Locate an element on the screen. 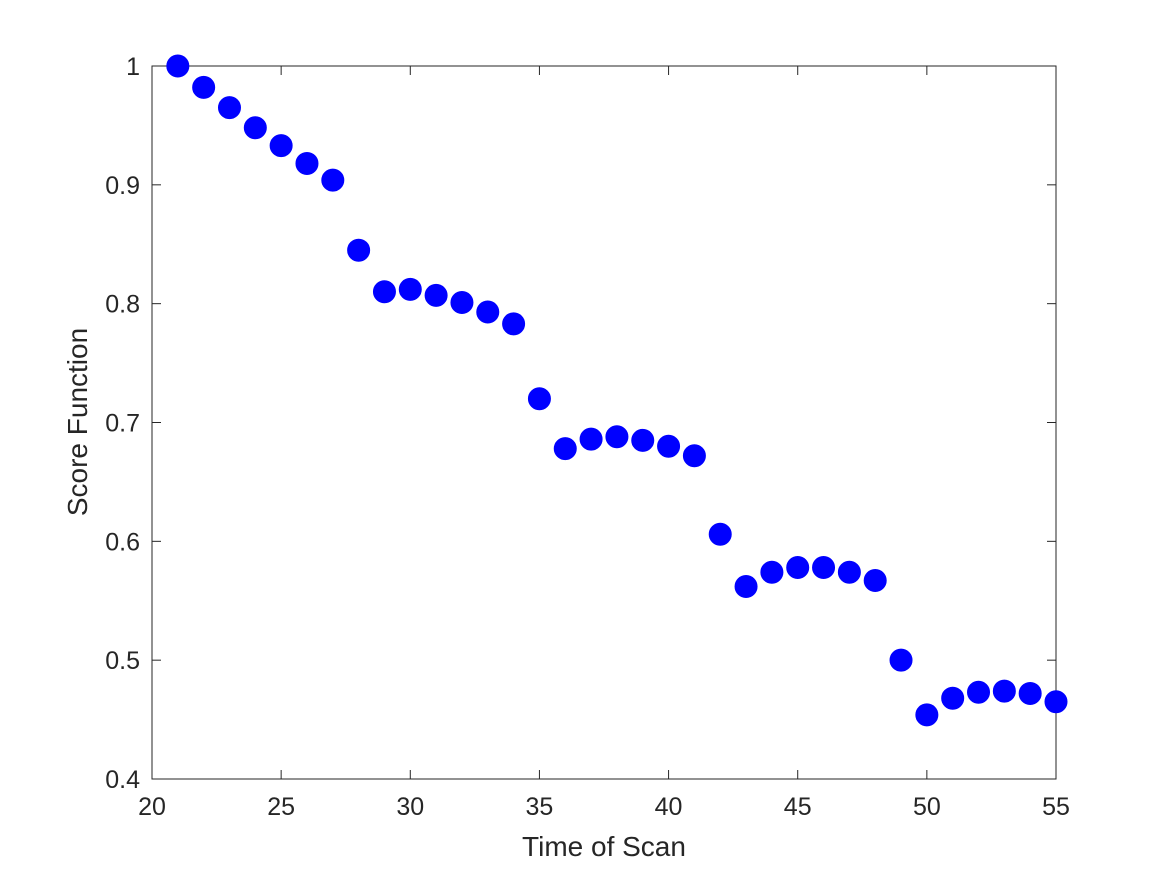  x-tick-label: 45 is located at coordinates (798, 807).